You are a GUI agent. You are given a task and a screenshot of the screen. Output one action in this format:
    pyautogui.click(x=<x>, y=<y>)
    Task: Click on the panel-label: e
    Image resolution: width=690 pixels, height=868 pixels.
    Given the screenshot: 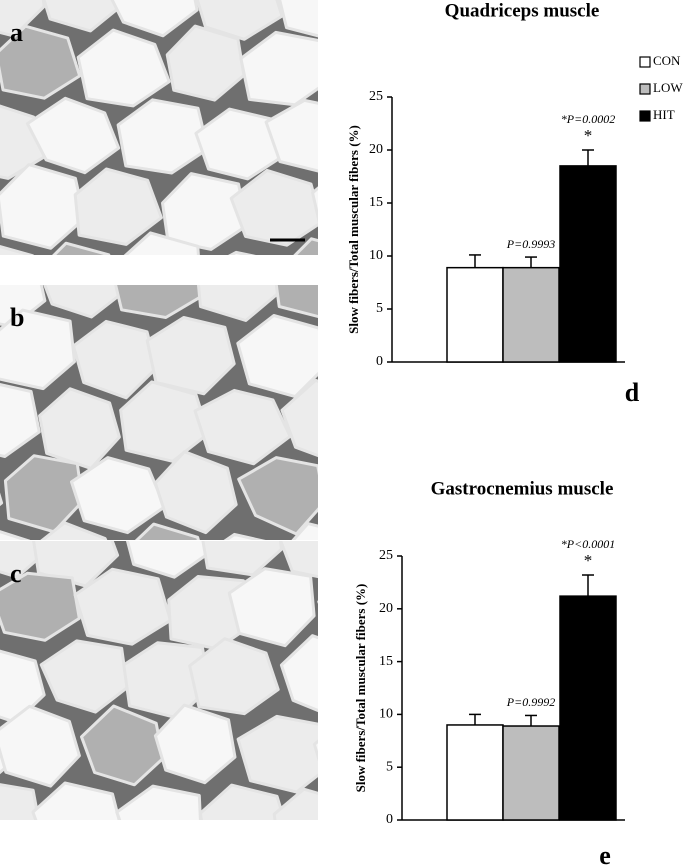 What is the action you would take?
    pyautogui.click(x=605, y=854)
    